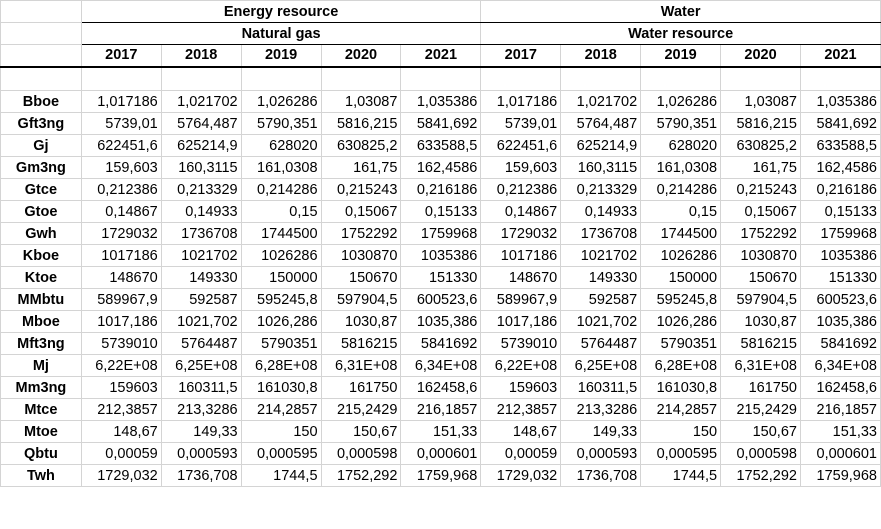 This screenshot has width=881, height=529. What do you see at coordinates (121, 233) in the screenshot?
I see `table-cell: 1729032` at bounding box center [121, 233].